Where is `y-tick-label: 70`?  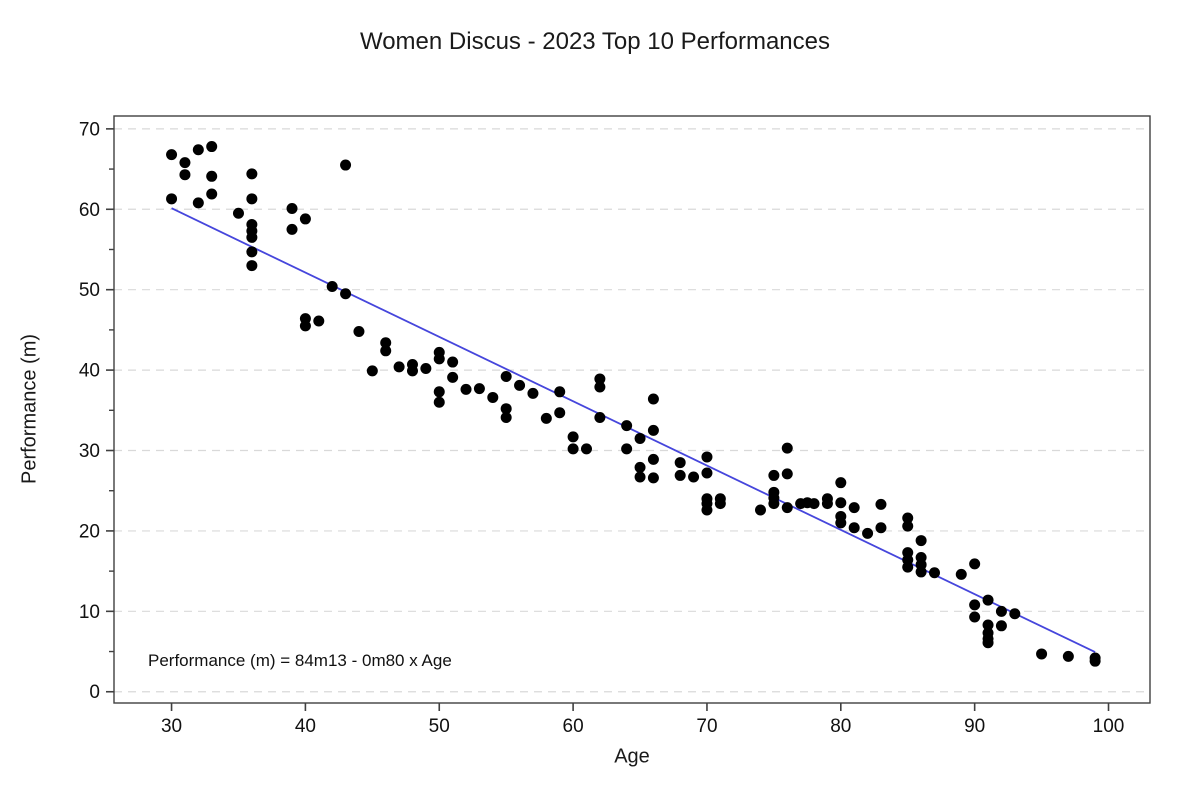 y-tick-label: 70 is located at coordinates (89, 129).